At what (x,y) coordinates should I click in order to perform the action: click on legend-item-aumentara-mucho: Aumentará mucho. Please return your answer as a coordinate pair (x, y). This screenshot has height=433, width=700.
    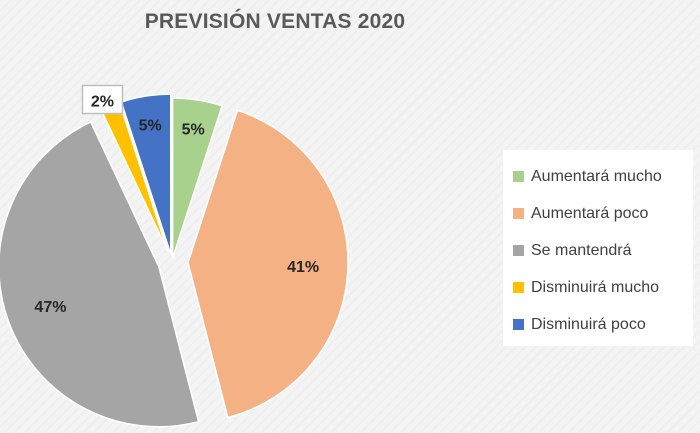
    Looking at the image, I should click on (603, 176).